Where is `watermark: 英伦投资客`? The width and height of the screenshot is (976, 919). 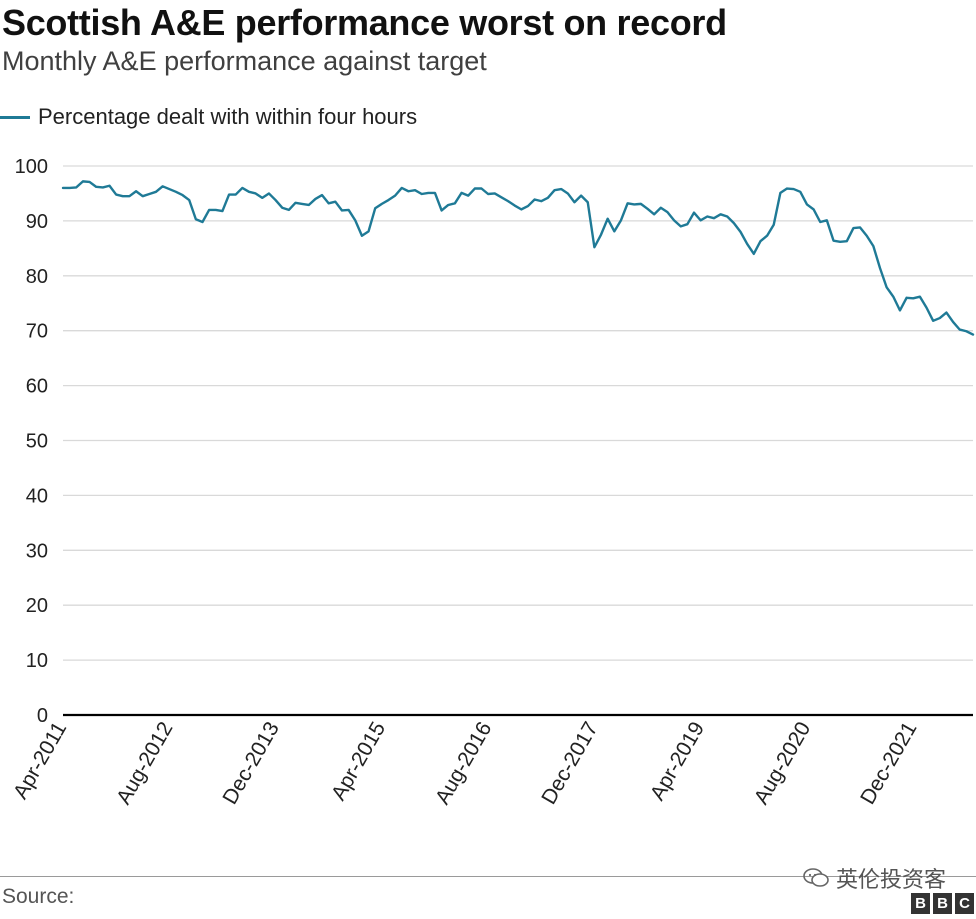
watermark: 英伦投资客 is located at coordinates (874, 878).